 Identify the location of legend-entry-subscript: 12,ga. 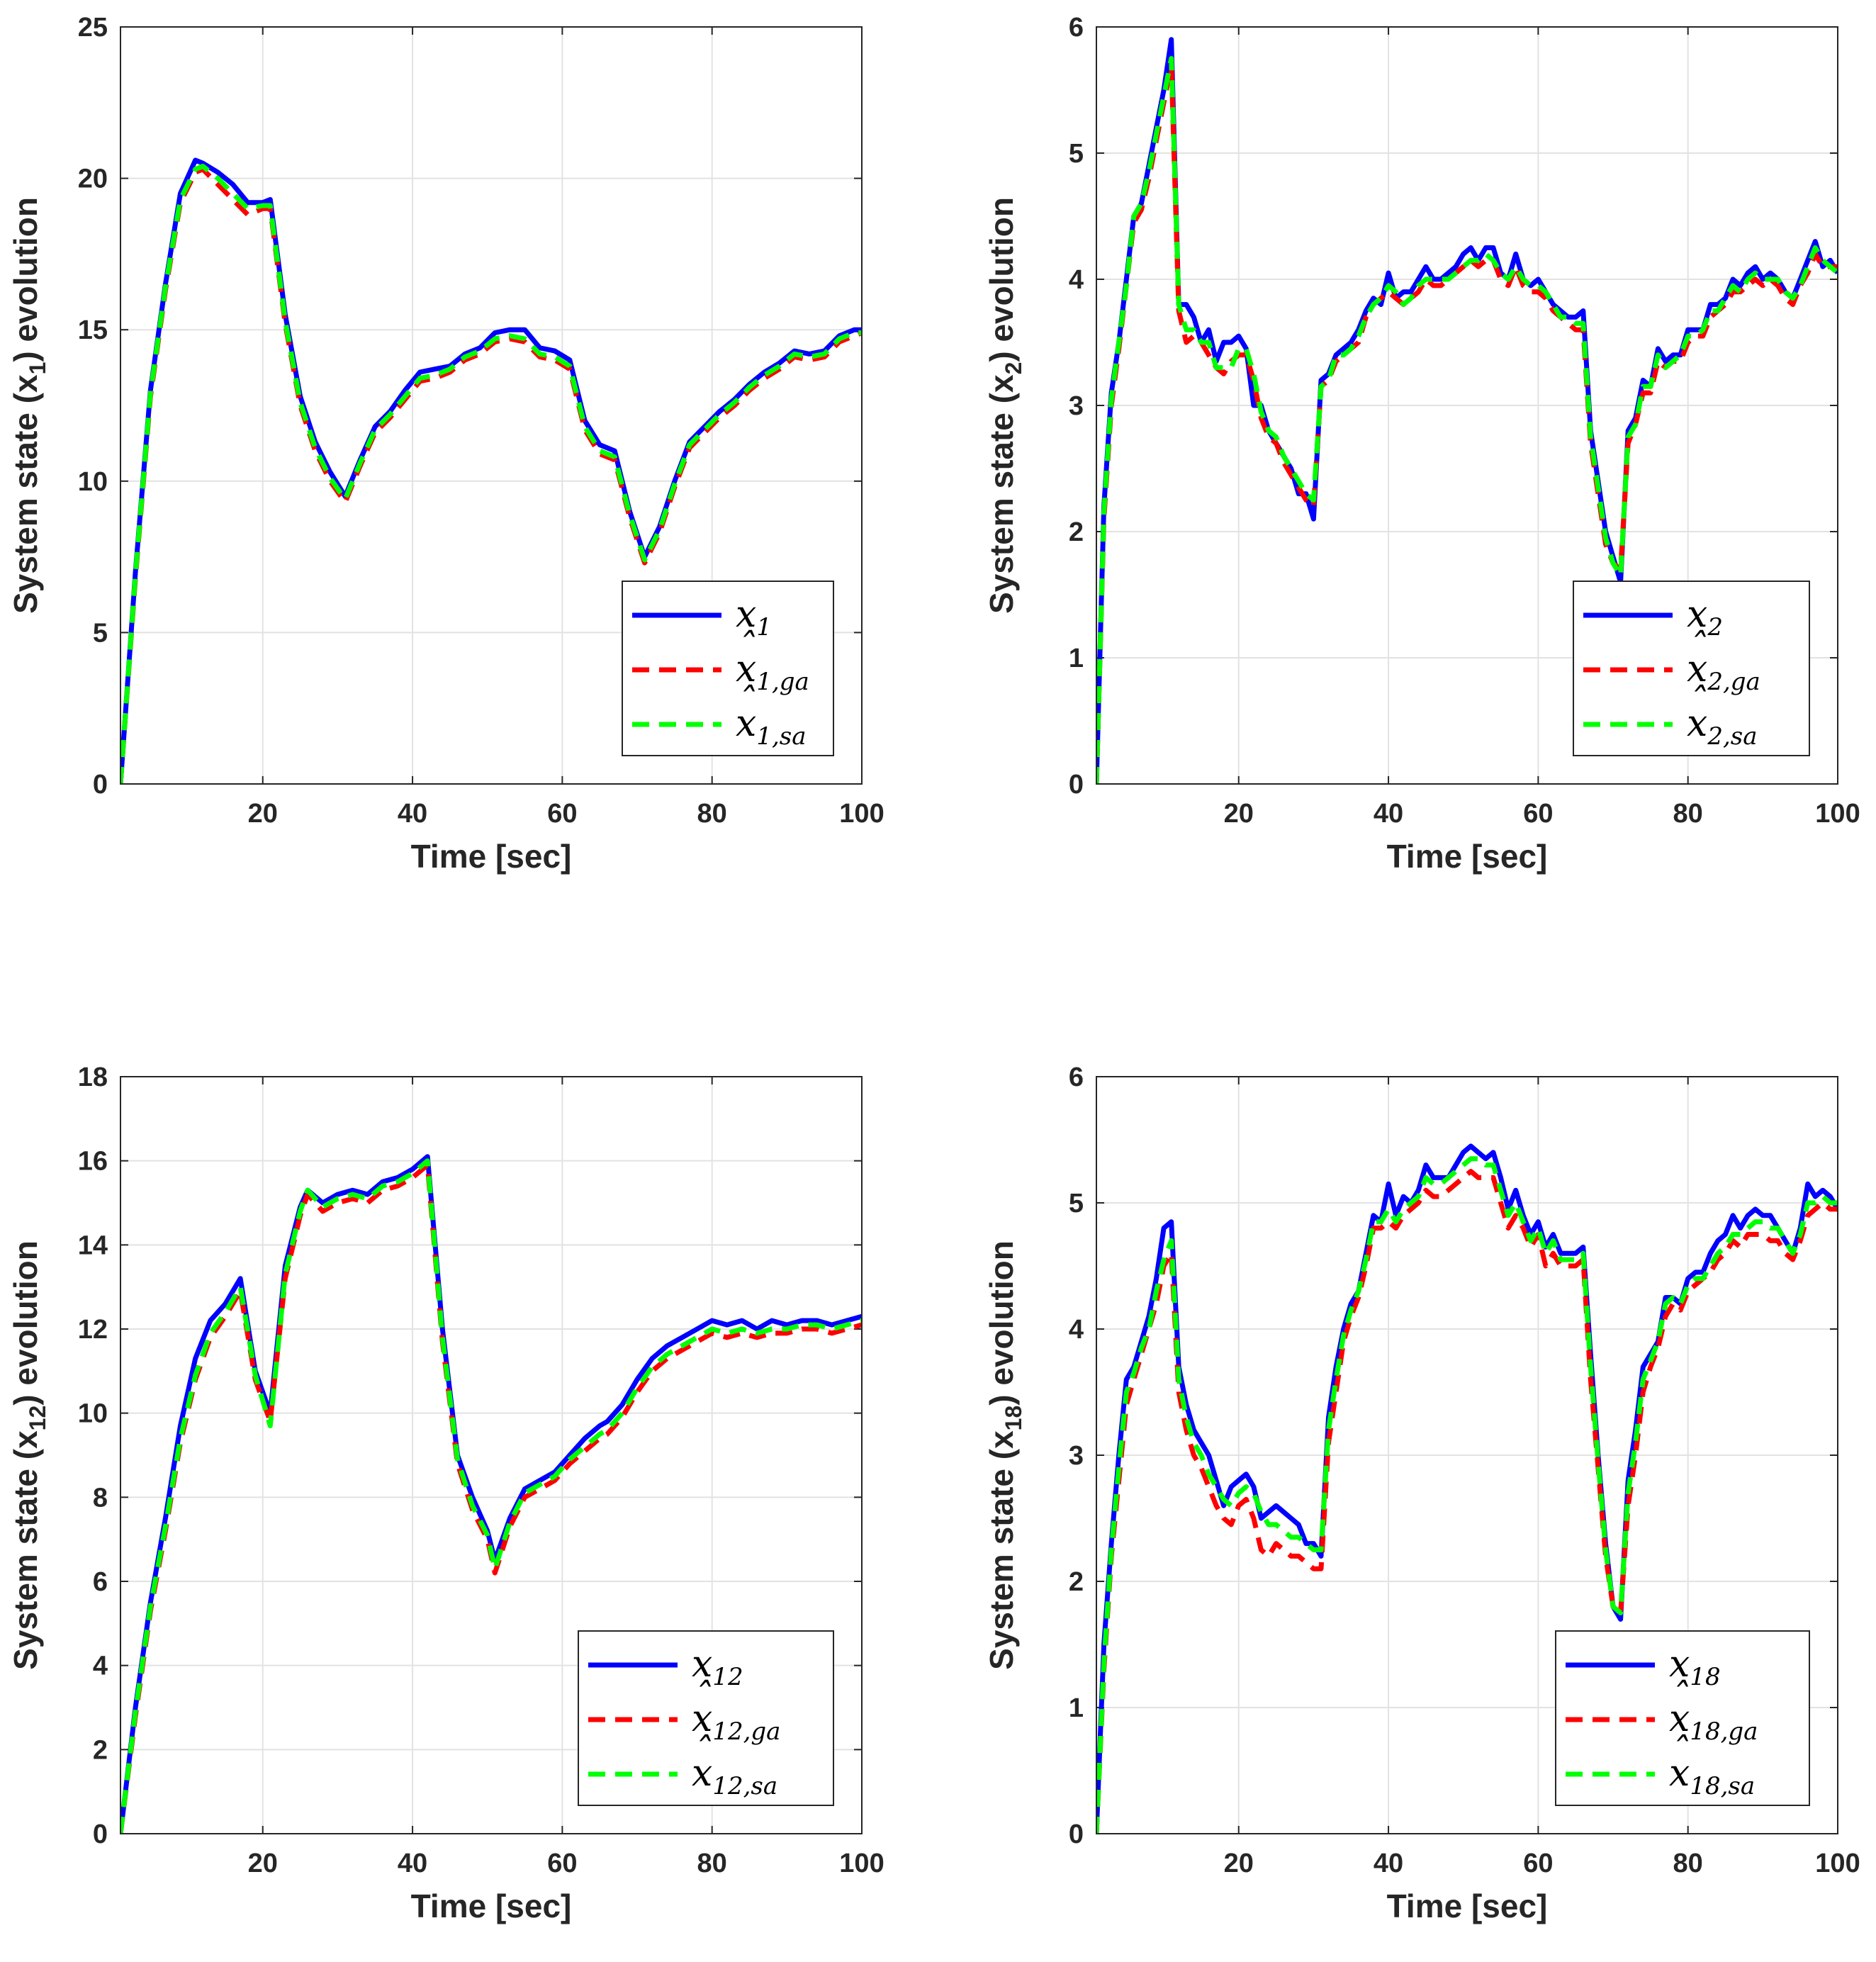
(746, 1731).